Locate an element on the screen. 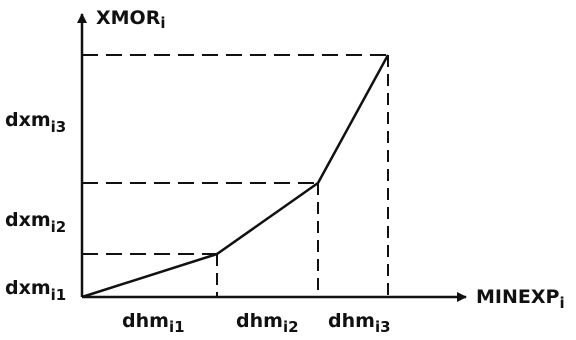 The width and height of the screenshot is (576, 340). y-segment-label-2: dxmi2 is located at coordinates (35, 222).